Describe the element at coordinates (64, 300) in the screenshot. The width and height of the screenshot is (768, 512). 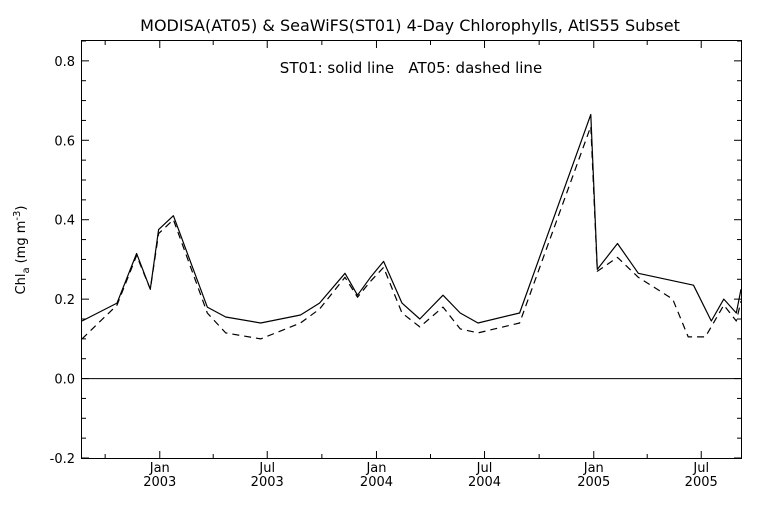
I see `y-tick-label: 0.2` at that location.